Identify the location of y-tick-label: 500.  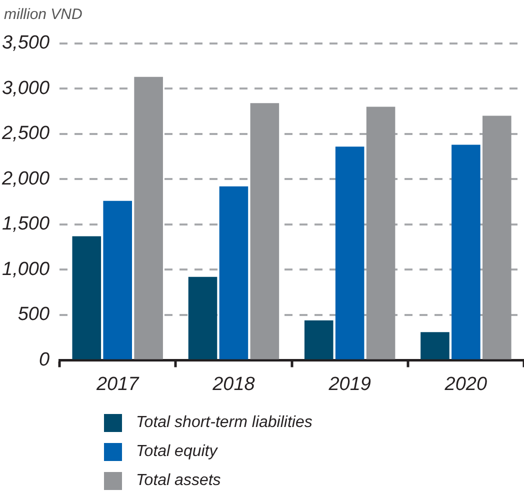
(34, 315).